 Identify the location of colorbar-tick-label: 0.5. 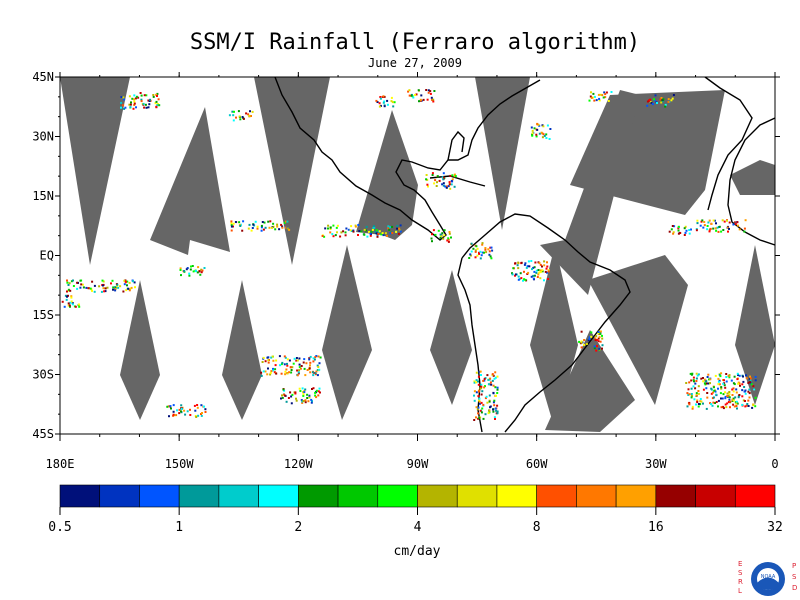
(59, 527).